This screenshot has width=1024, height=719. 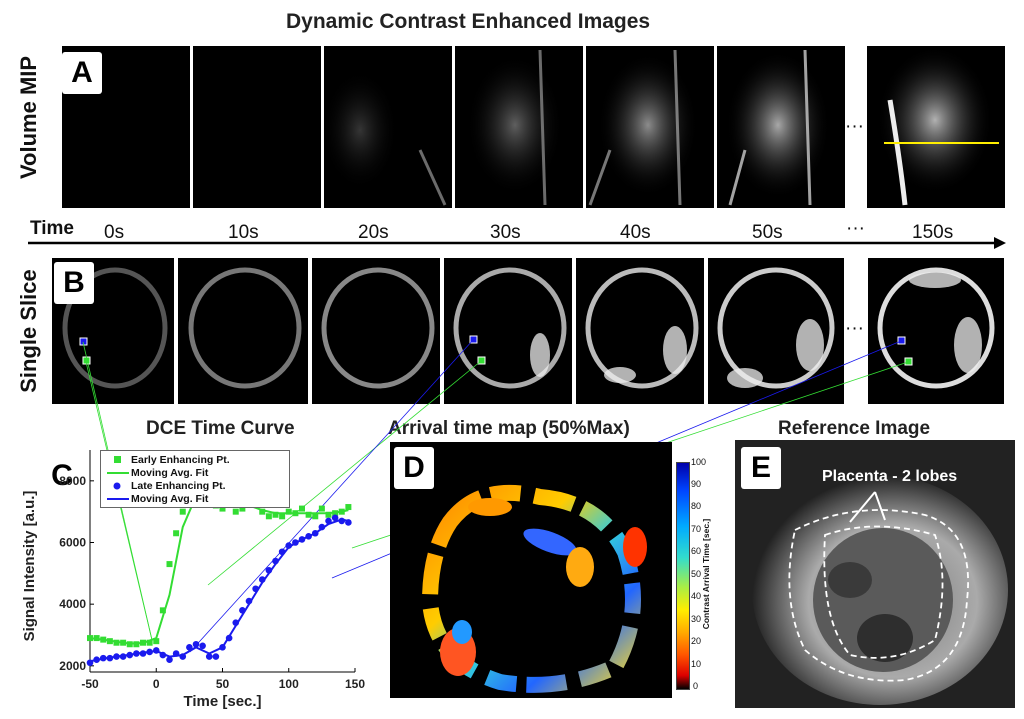 I want to click on legend-label: Late Enhancing Pt., so click(x=178, y=485).